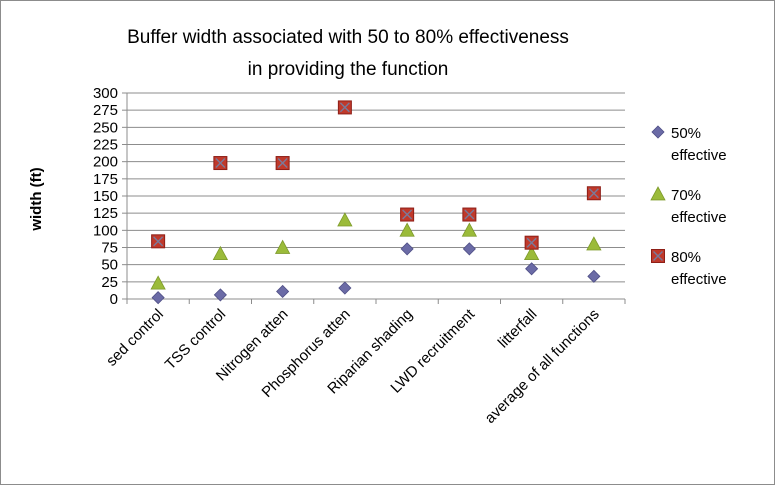 The height and width of the screenshot is (486, 775). Describe the element at coordinates (105, 179) in the screenshot. I see `y-tick-label: 175` at that location.